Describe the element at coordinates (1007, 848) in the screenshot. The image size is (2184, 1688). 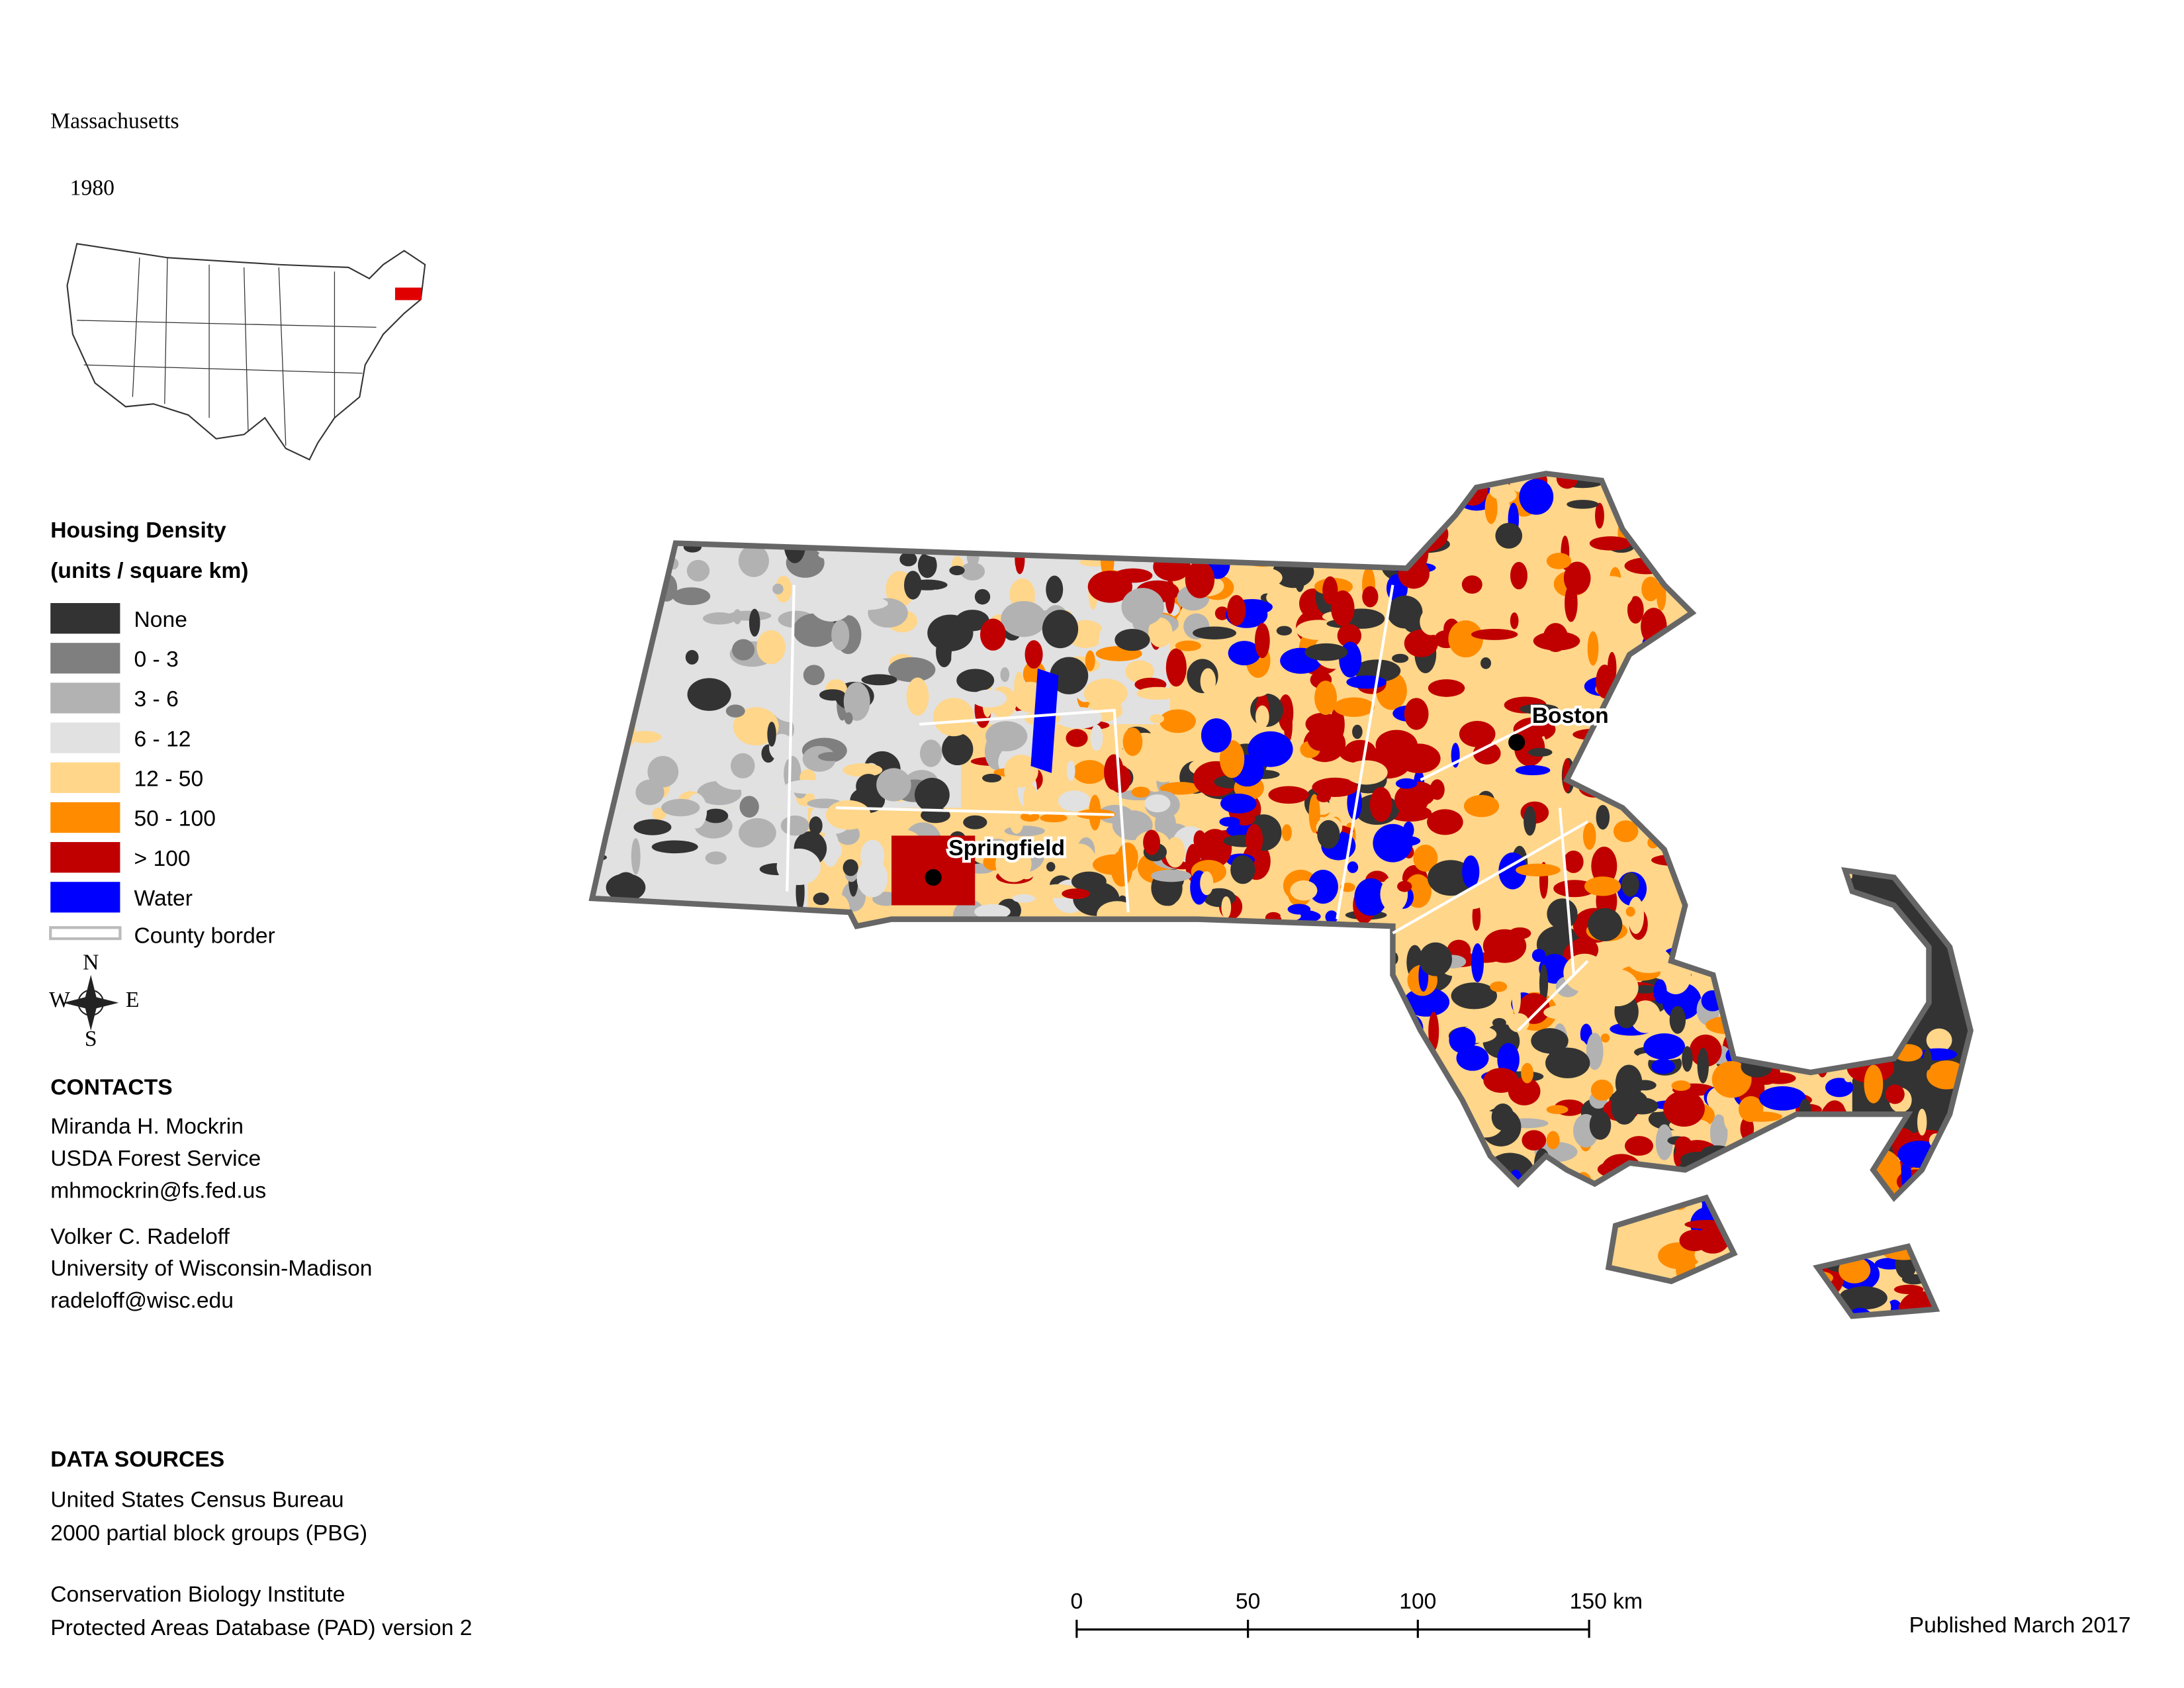
I see `city-label: Springfield` at that location.